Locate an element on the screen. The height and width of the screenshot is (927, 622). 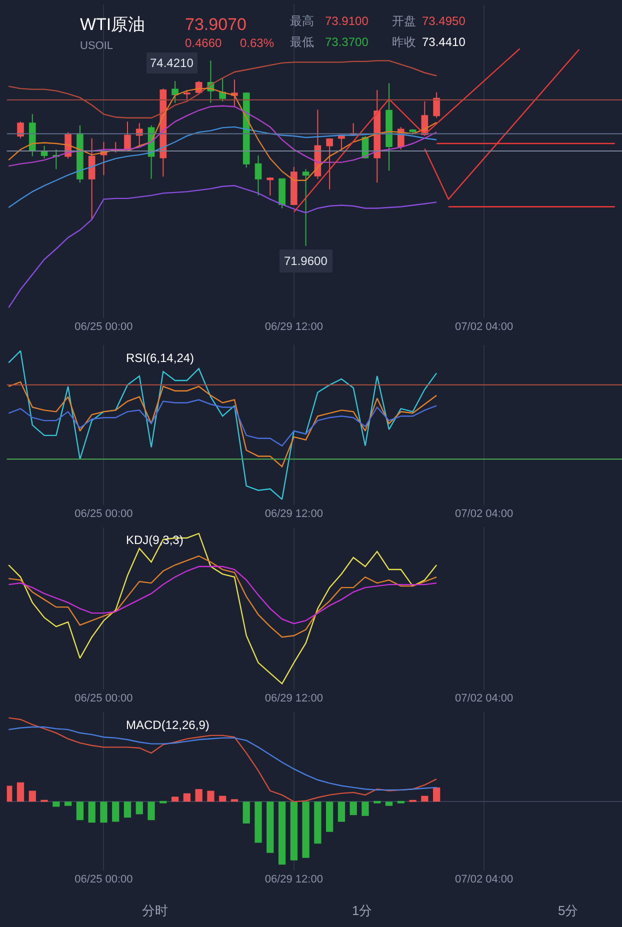
text: 昨收 is located at coordinates (404, 42).